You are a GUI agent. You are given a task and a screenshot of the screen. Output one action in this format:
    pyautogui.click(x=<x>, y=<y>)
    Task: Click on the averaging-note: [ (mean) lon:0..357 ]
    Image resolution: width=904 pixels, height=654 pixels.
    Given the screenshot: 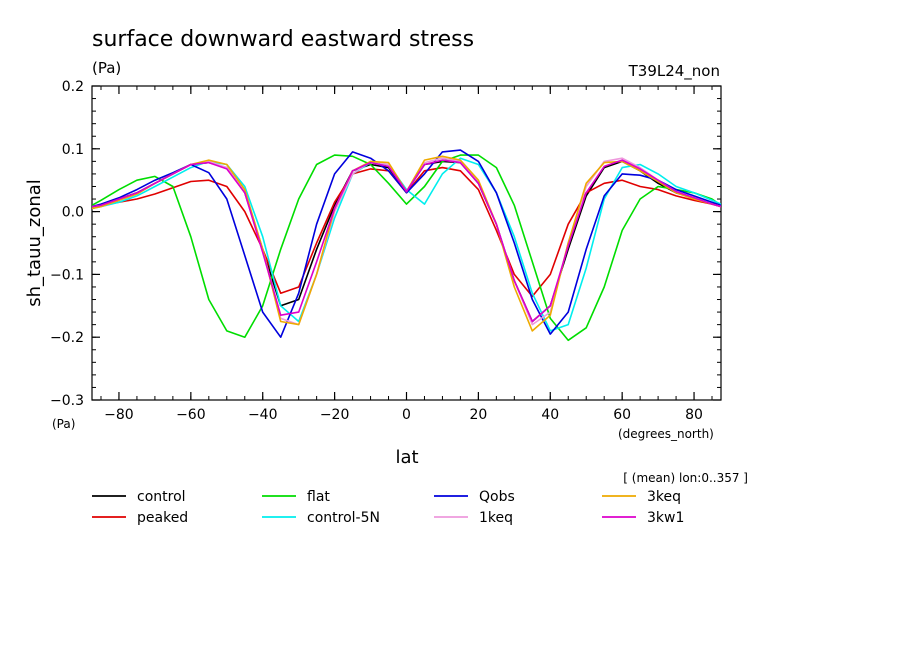 What is the action you would take?
    pyautogui.click(x=685, y=478)
    